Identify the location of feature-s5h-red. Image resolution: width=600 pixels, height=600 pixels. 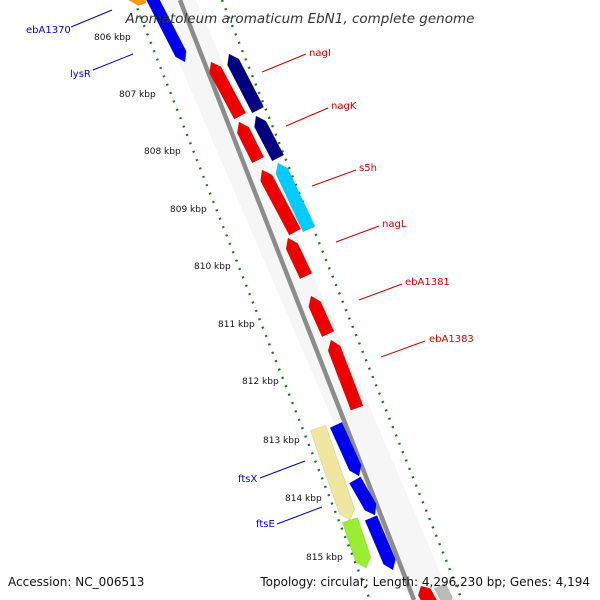
(281, 202).